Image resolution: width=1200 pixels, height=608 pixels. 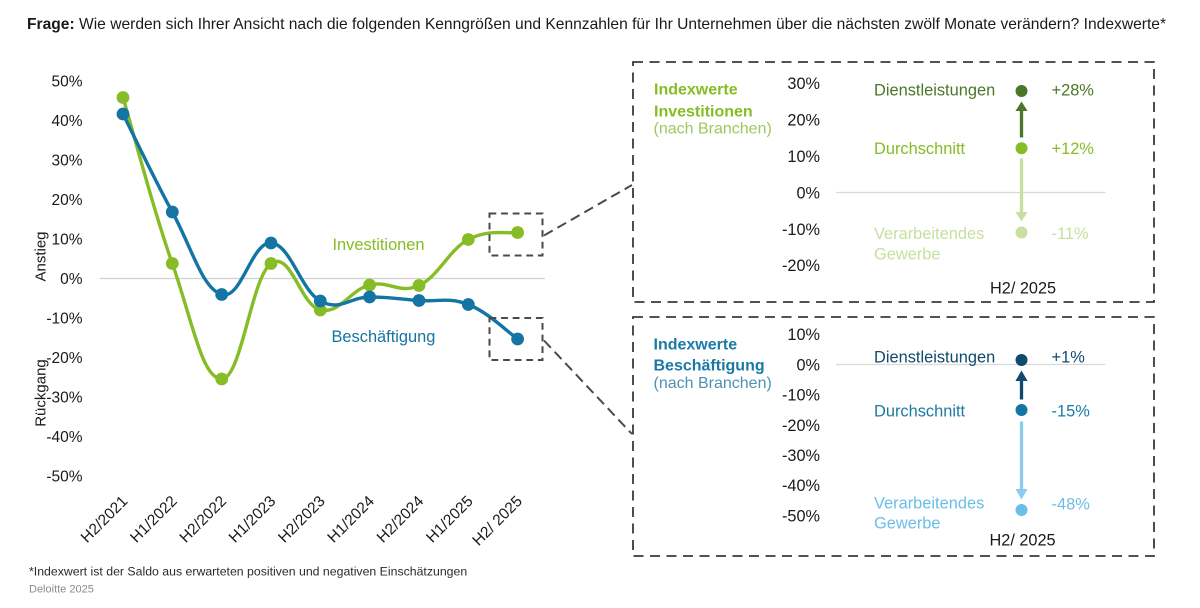 I want to click on svg-text: +1%, so click(x=1068, y=358).